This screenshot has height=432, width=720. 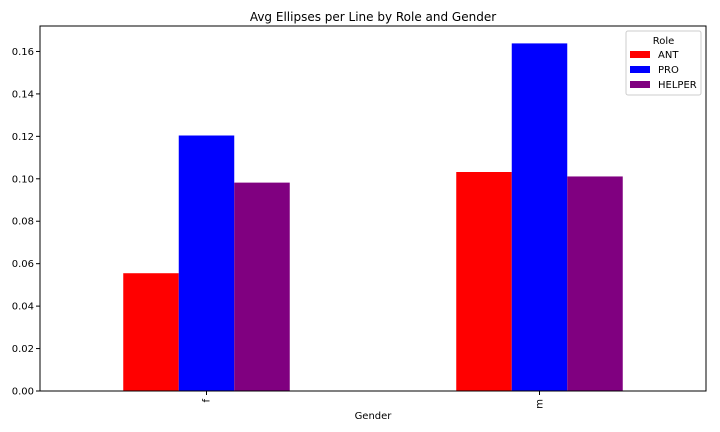 I want to click on legend: Role ANT PRO HELPER, so click(x=663, y=63).